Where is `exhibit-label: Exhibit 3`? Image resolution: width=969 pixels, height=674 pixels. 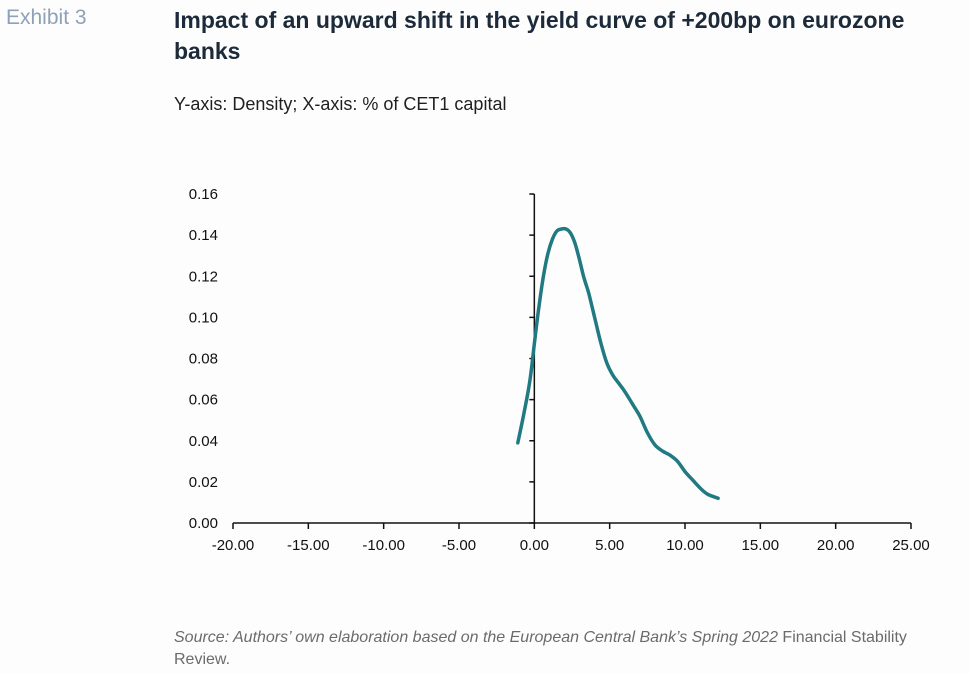 exhibit-label: Exhibit 3 is located at coordinates (46, 17).